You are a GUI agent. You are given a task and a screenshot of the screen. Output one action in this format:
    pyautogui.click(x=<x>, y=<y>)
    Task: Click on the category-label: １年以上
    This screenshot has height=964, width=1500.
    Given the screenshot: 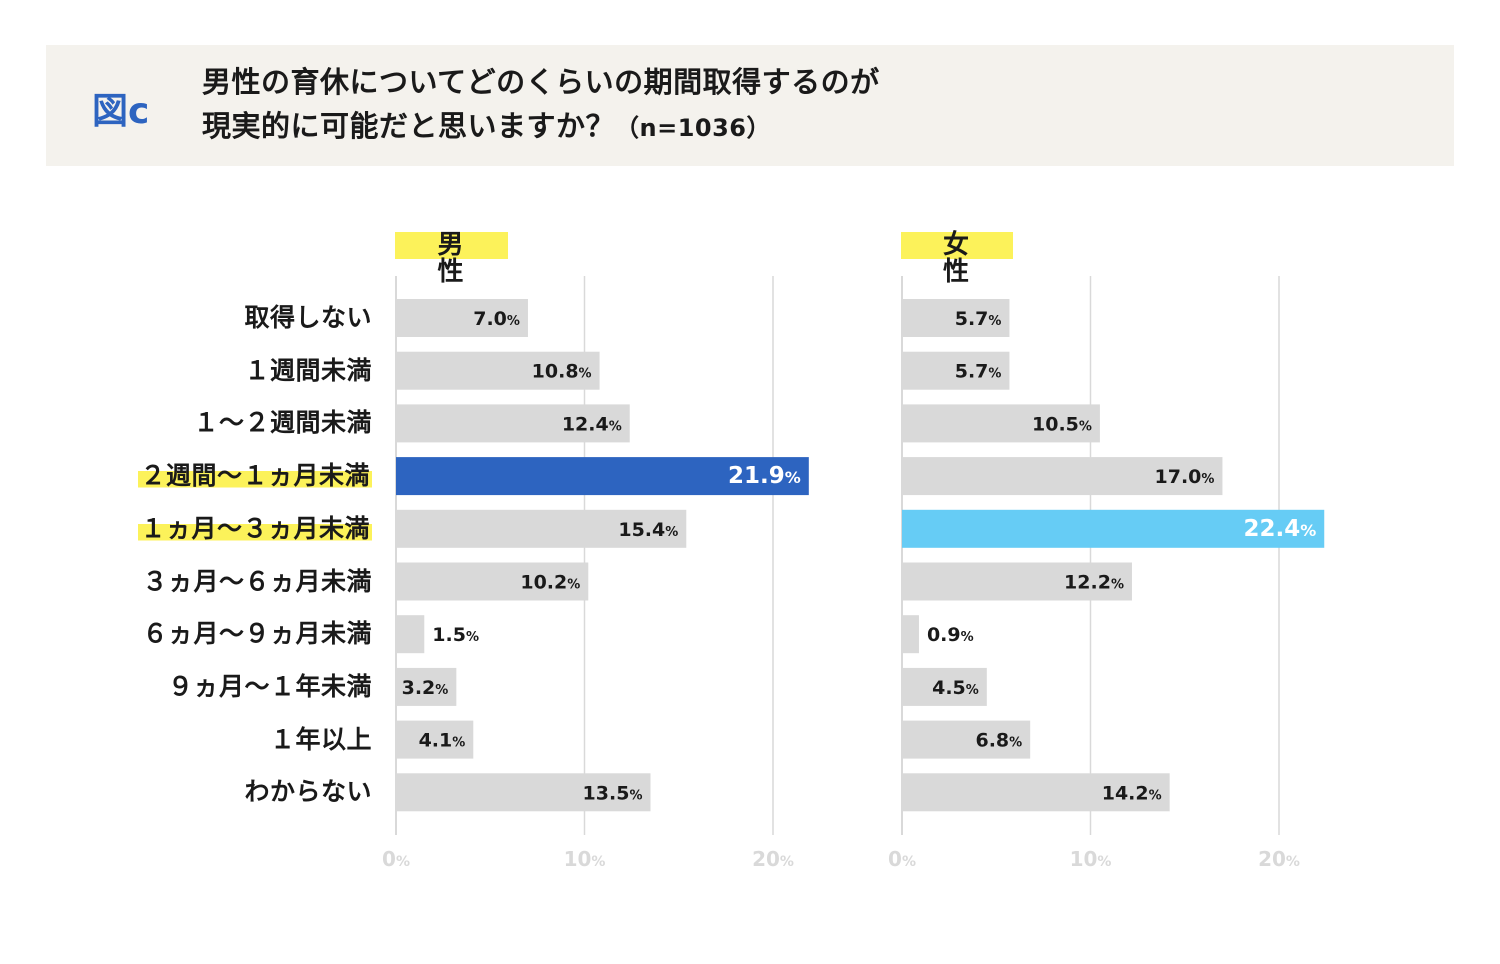 What is the action you would take?
    pyautogui.click(x=320, y=739)
    